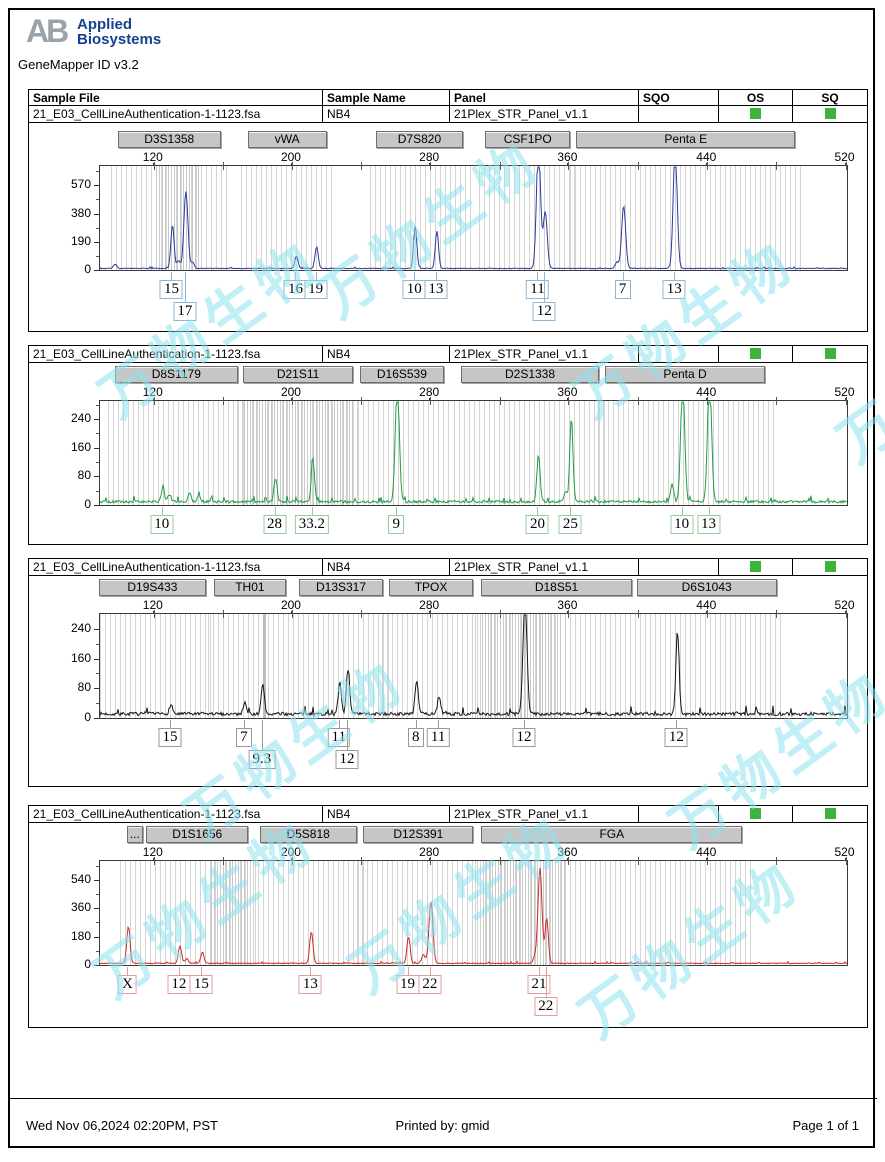  Describe the element at coordinates (415, 737) in the screenshot. I see `allele-label: 8` at that location.